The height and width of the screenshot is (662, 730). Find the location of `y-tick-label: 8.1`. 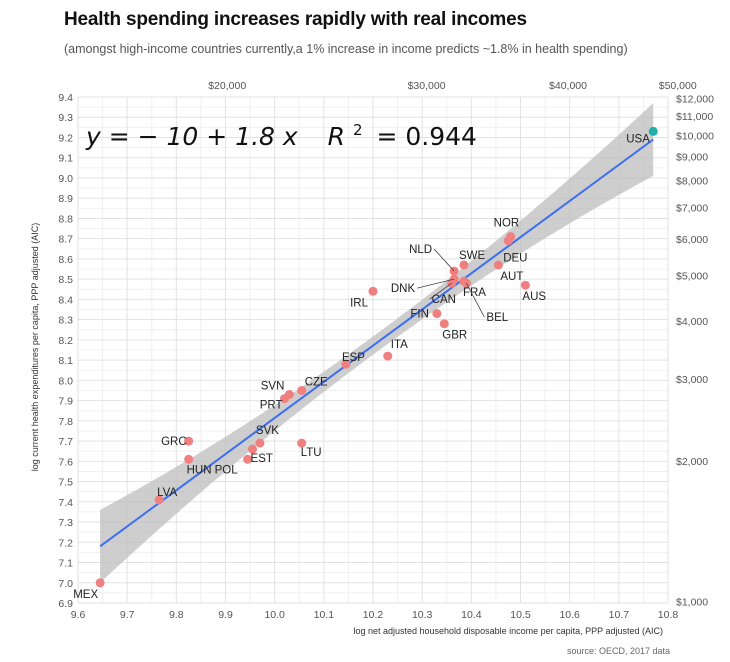

y-tick-label: 8.1 is located at coordinates (65, 361).